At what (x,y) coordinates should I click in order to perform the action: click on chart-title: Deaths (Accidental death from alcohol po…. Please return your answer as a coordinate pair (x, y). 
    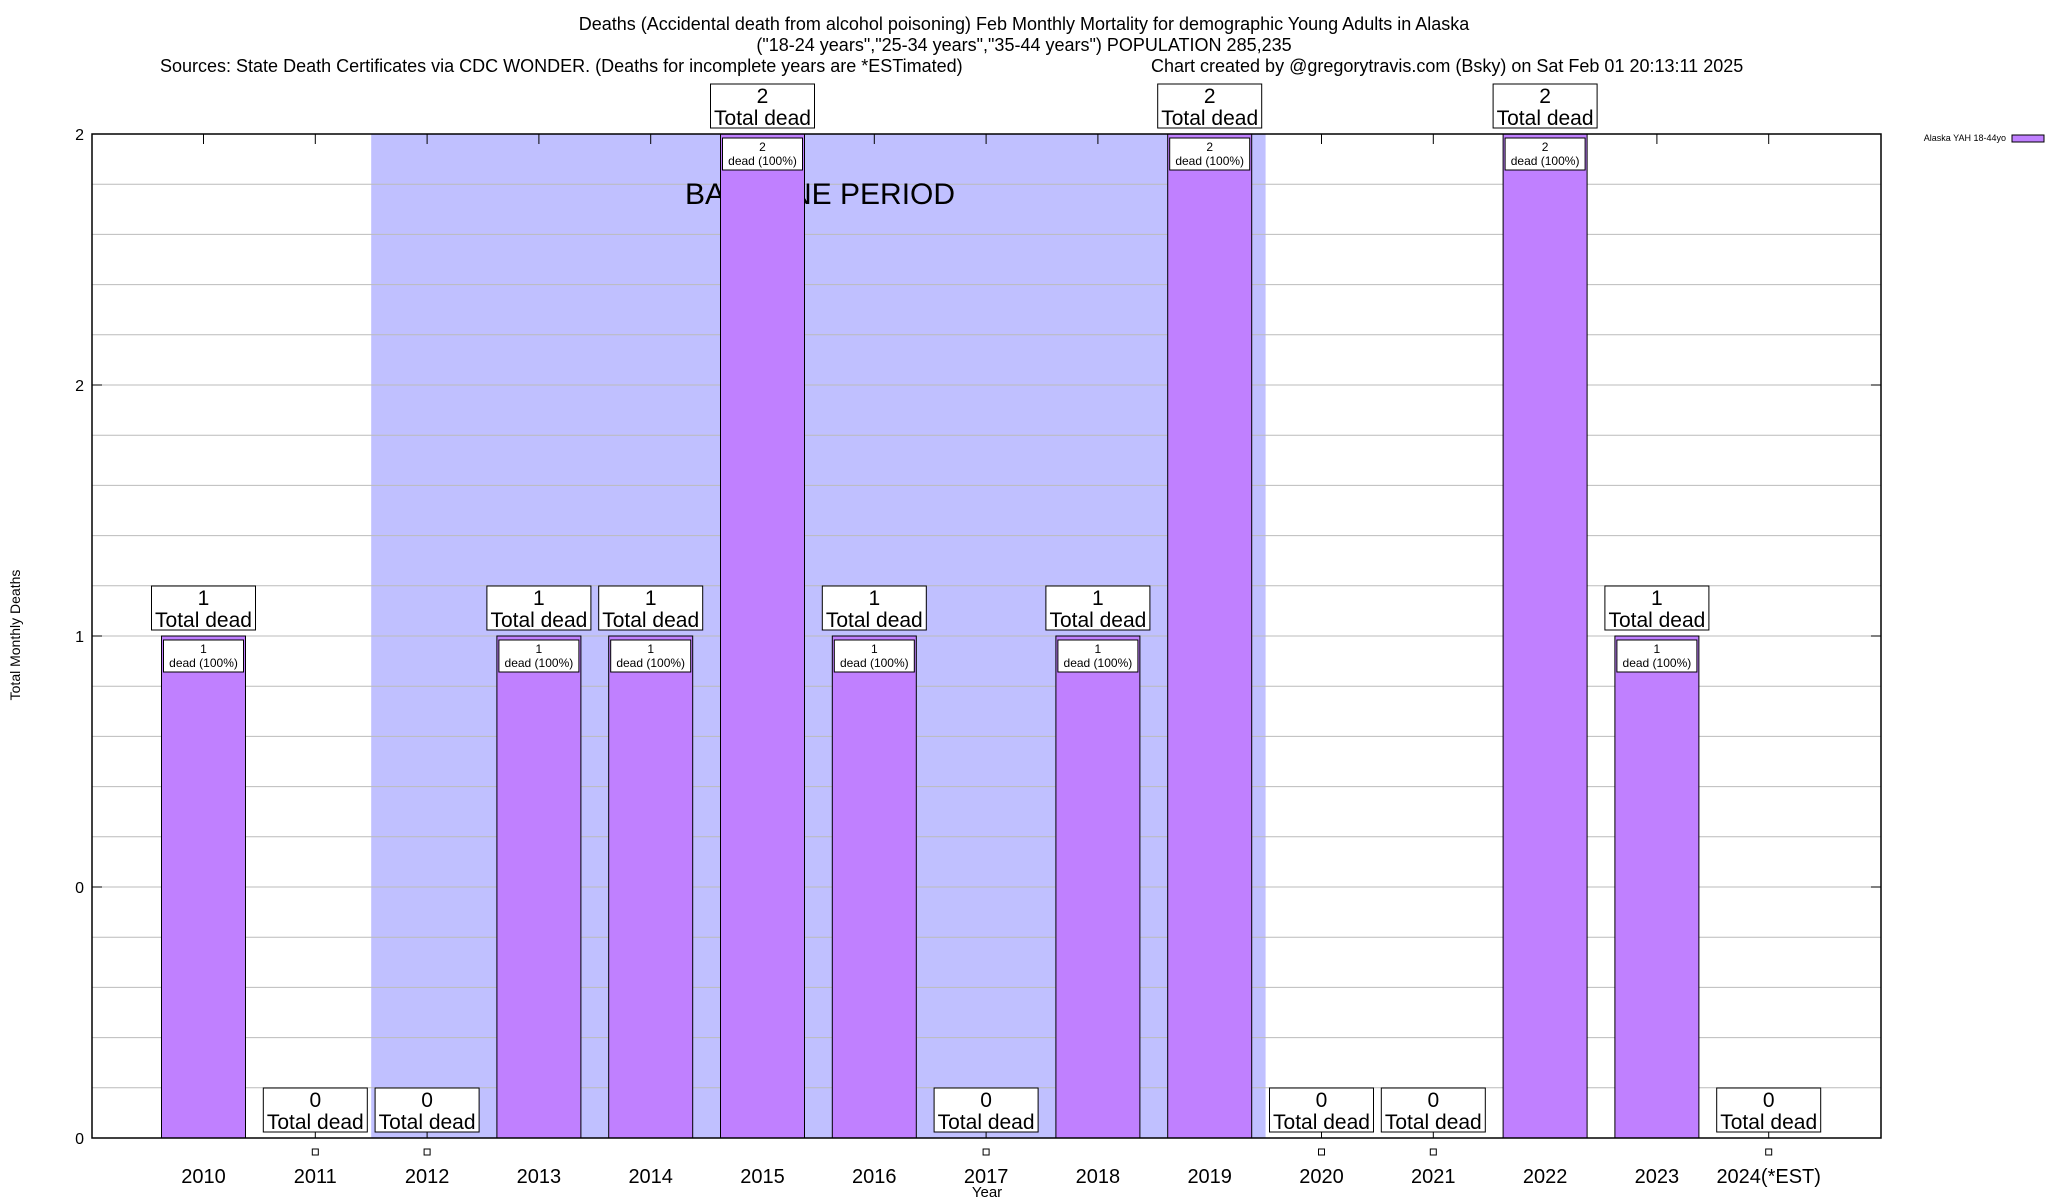
    Looking at the image, I should click on (1024, 24).